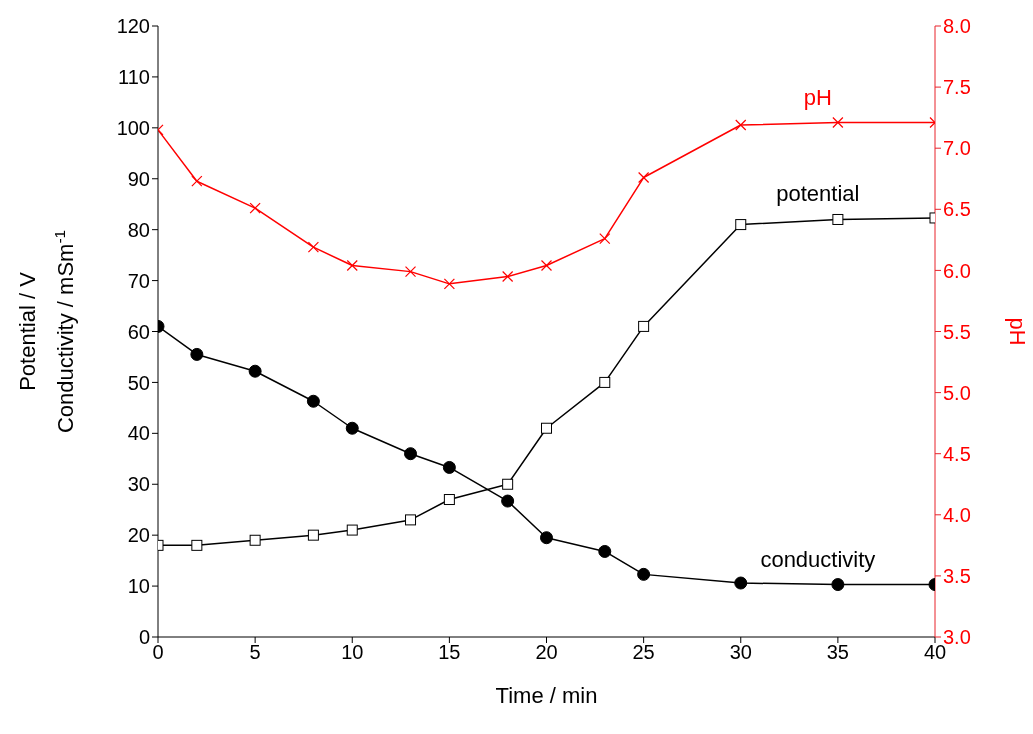  I want to click on y-tick-label: 30, so click(138, 484).